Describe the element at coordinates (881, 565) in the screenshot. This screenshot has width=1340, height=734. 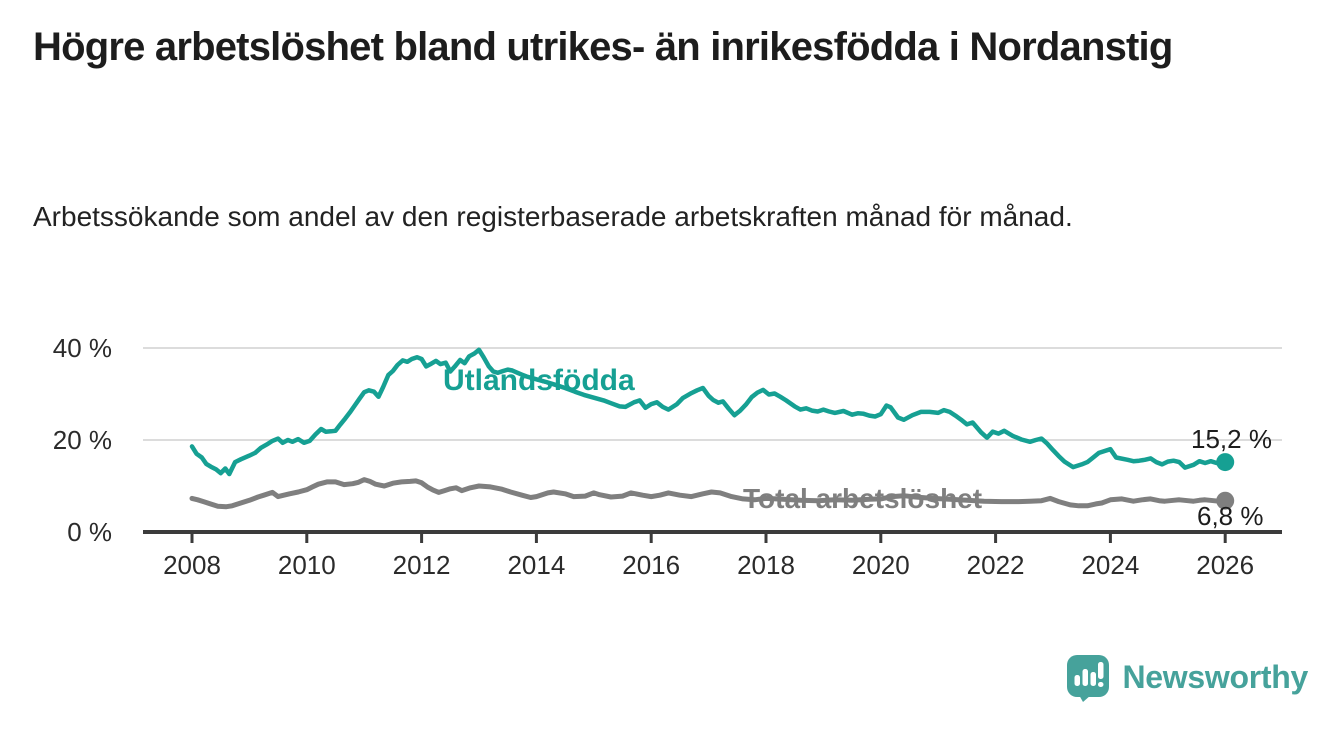
I see `x-axis-tick-label: 2020` at that location.